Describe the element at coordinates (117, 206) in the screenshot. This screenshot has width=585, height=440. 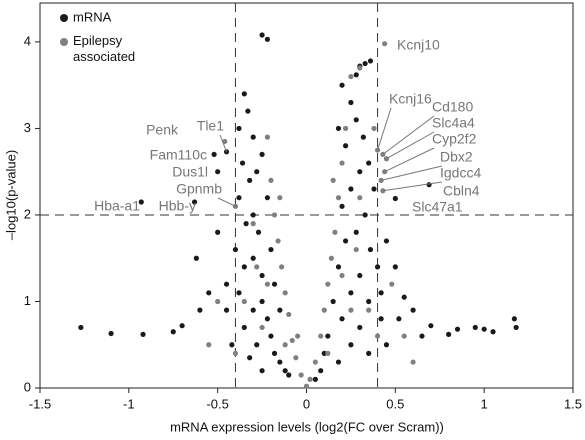
I see `annotation-label: Hba-a1` at that location.